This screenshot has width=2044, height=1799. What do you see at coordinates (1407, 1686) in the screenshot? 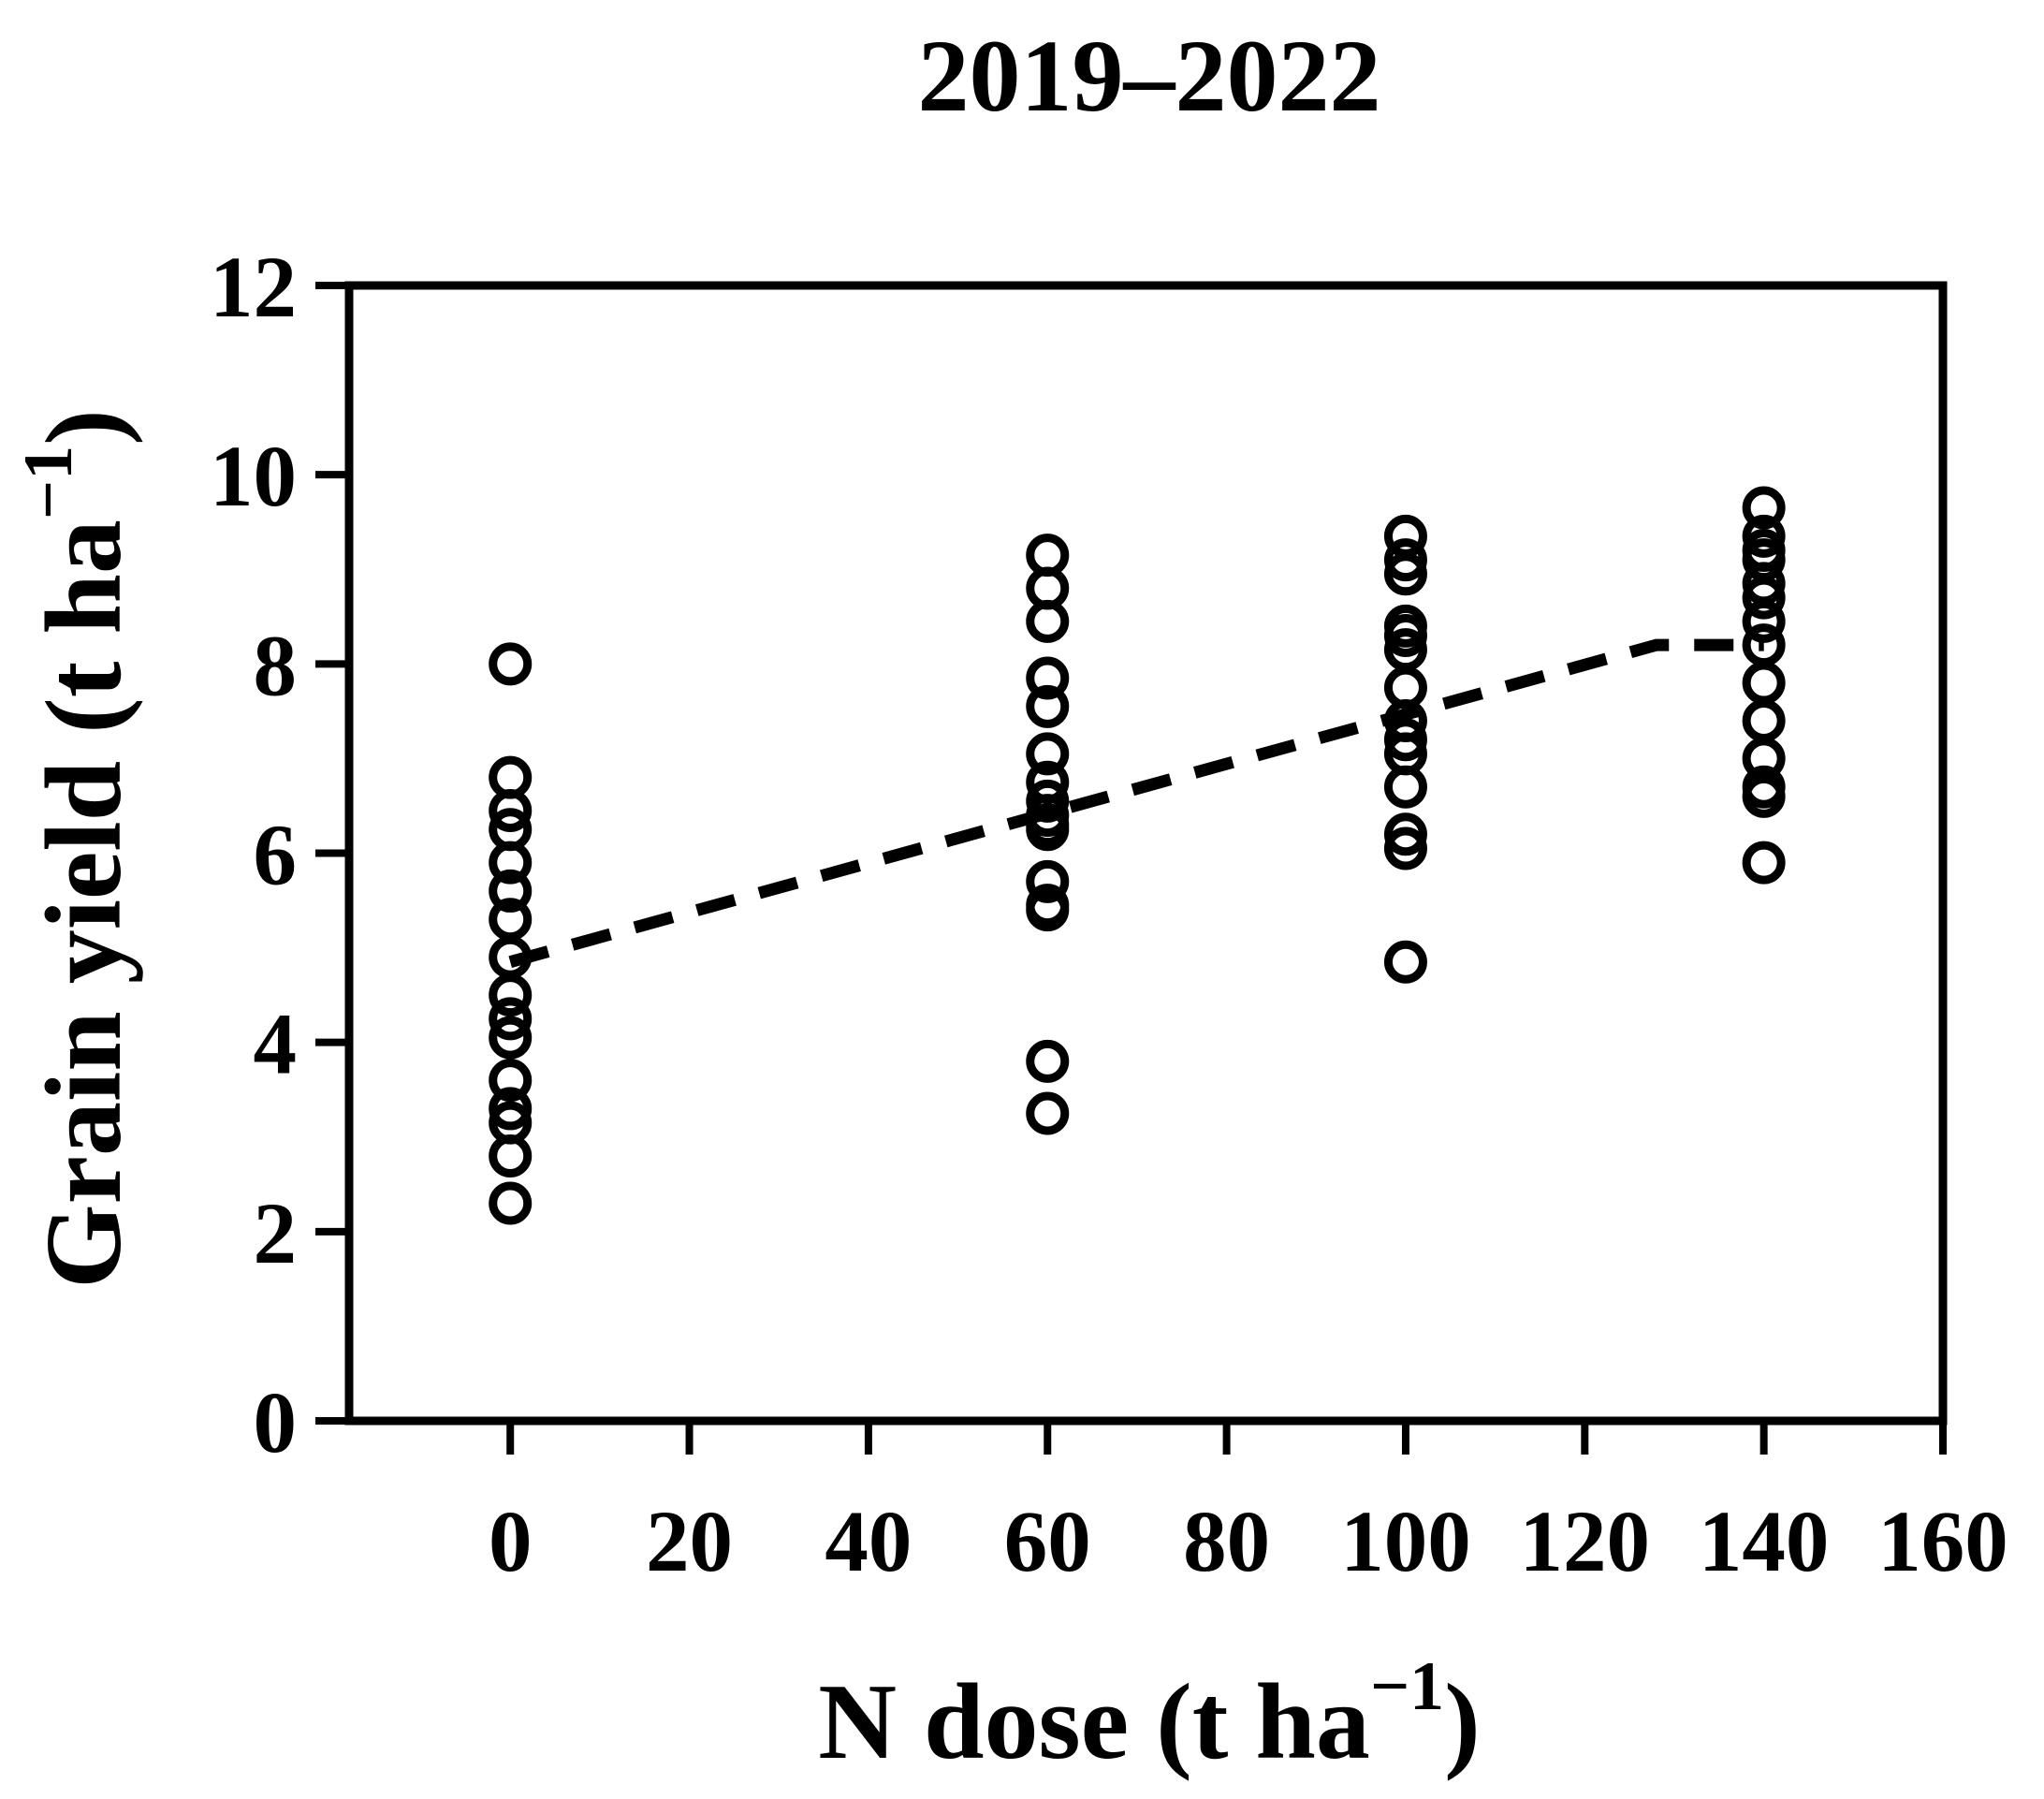
I see `x-axis-label-superscript: −1` at bounding box center [1407, 1686].